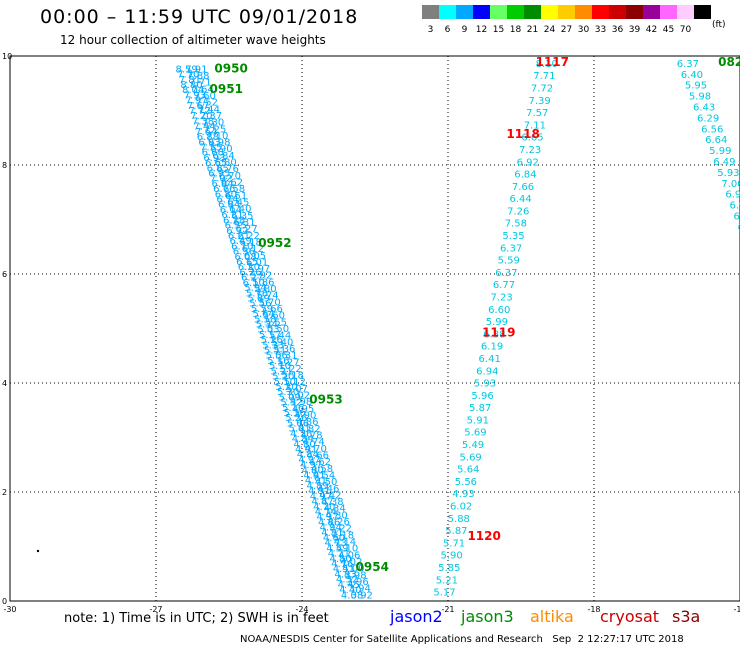  What do you see at coordinates (498, 333) in the screenshot?
I see `time-label: 1119` at bounding box center [498, 333].